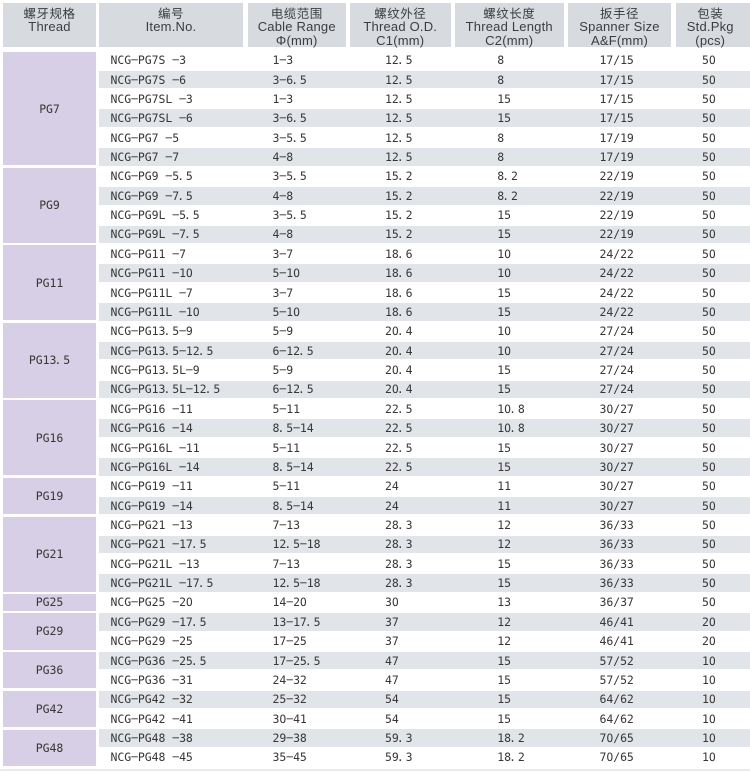 The image size is (750, 772). What do you see at coordinates (170, 12) in the screenshot?
I see `column-header-cn: 编号` at bounding box center [170, 12].